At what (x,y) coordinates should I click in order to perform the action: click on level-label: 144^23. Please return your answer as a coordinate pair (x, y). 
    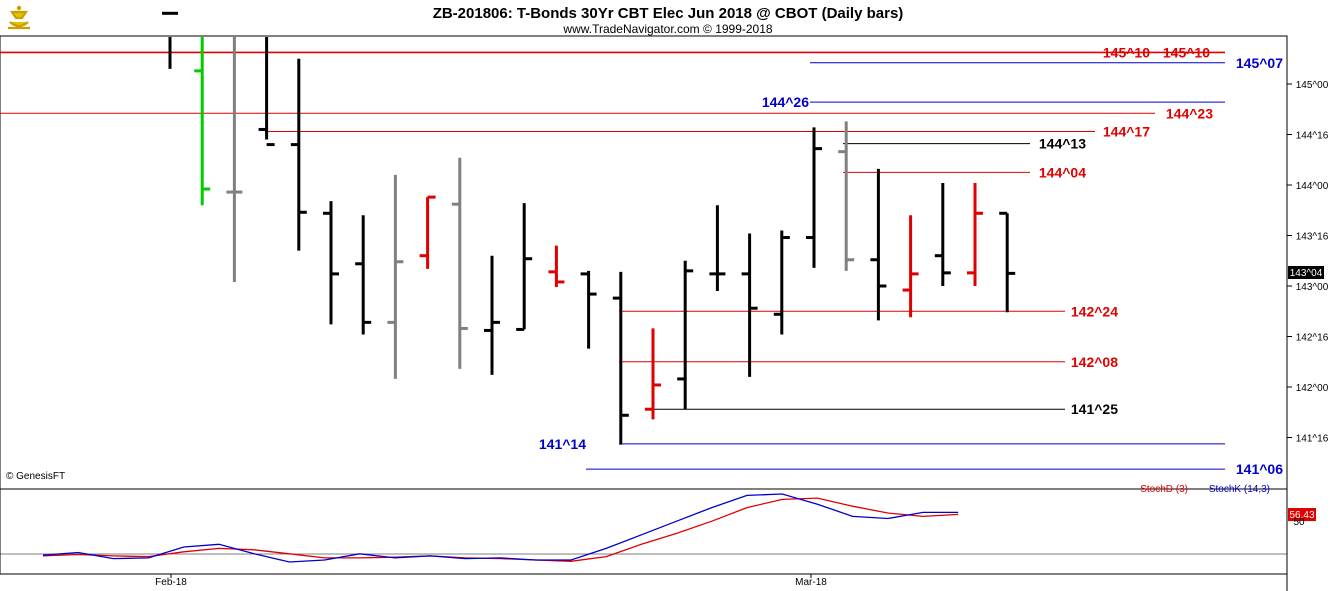
    Looking at the image, I should click on (1189, 113).